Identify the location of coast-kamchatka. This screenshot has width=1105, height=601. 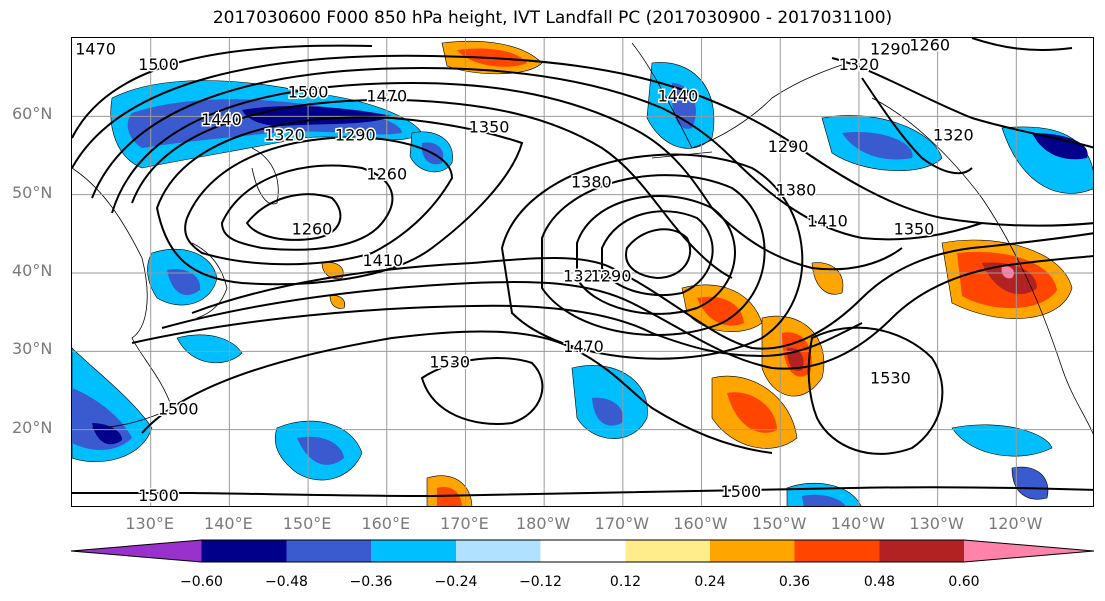
(265, 176).